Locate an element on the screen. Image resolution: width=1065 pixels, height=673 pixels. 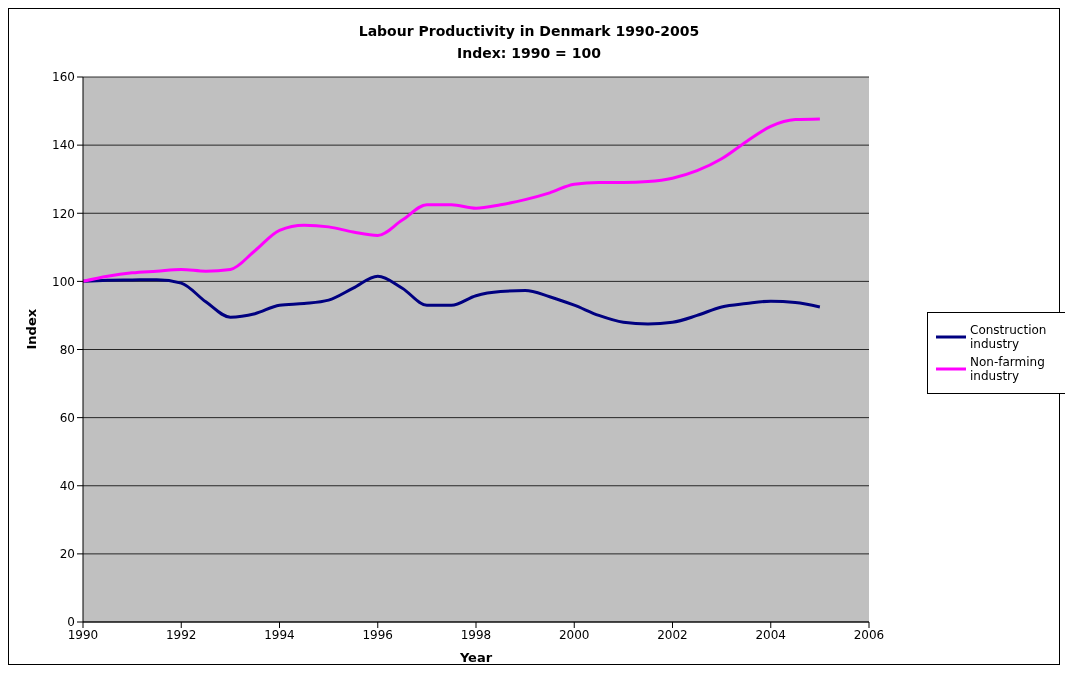
y-tick-label: 20 is located at coordinates (67, 554).